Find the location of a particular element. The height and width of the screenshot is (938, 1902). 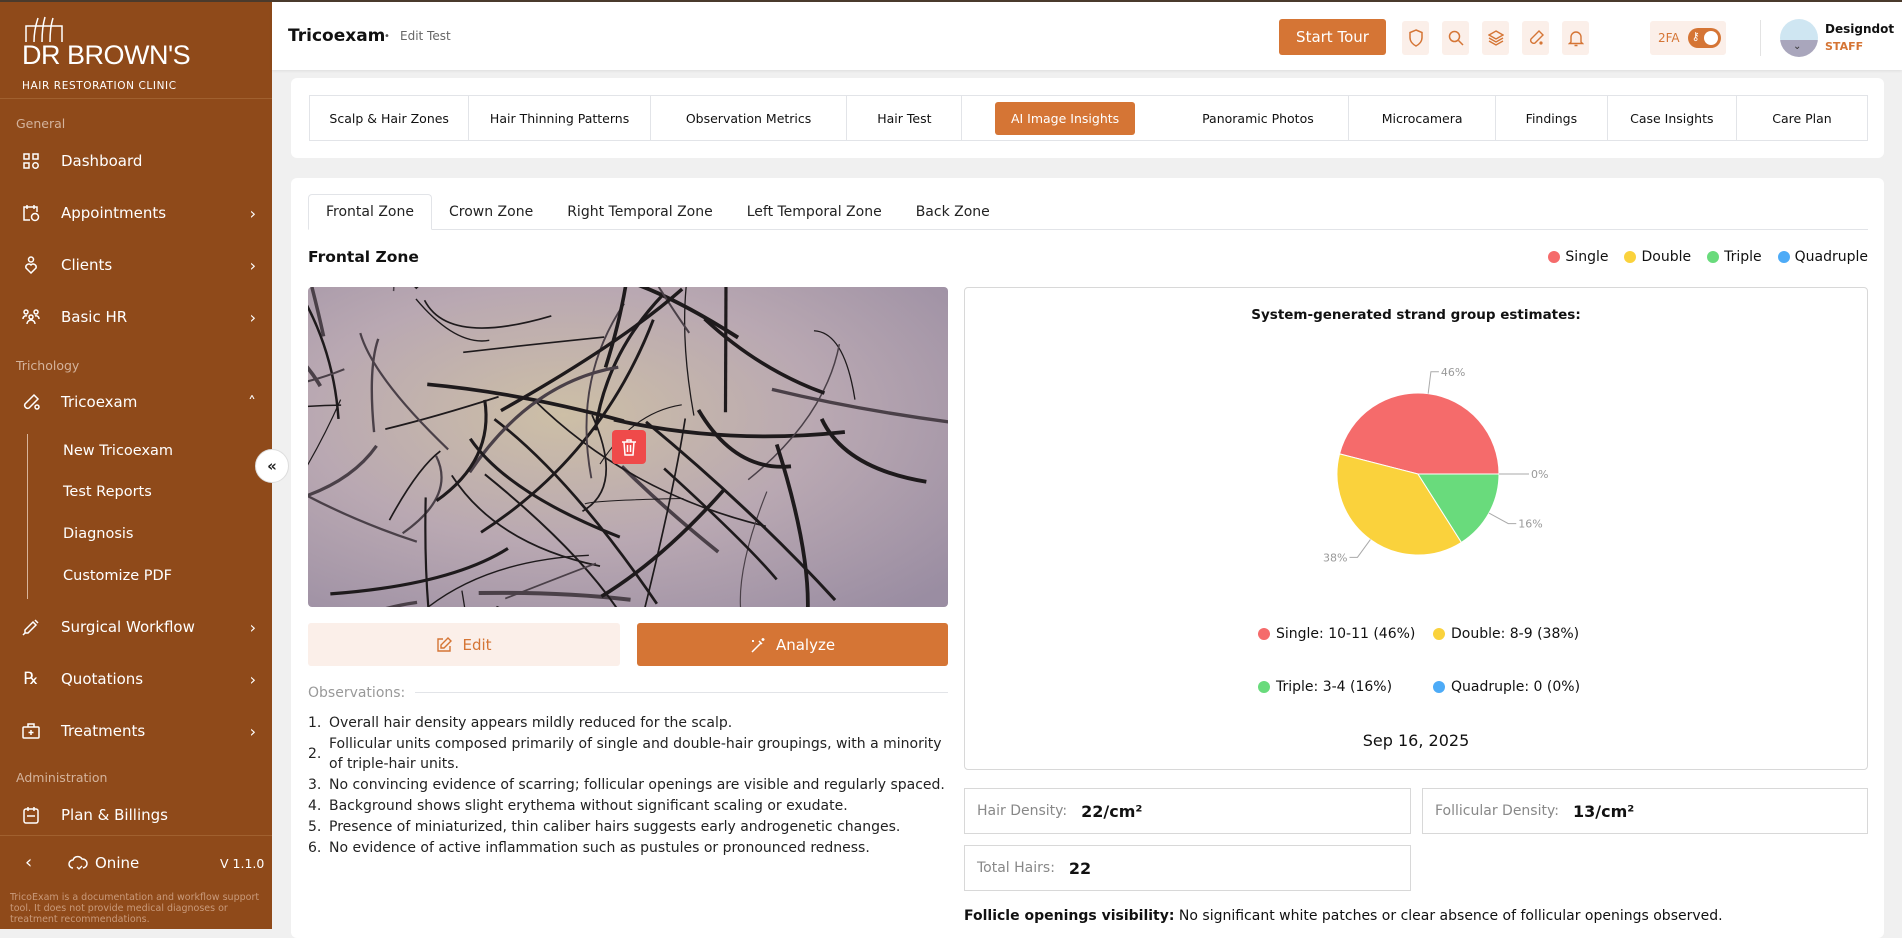

zone-tab-frontal-zone: Frontal Zone is located at coordinates (370, 212).